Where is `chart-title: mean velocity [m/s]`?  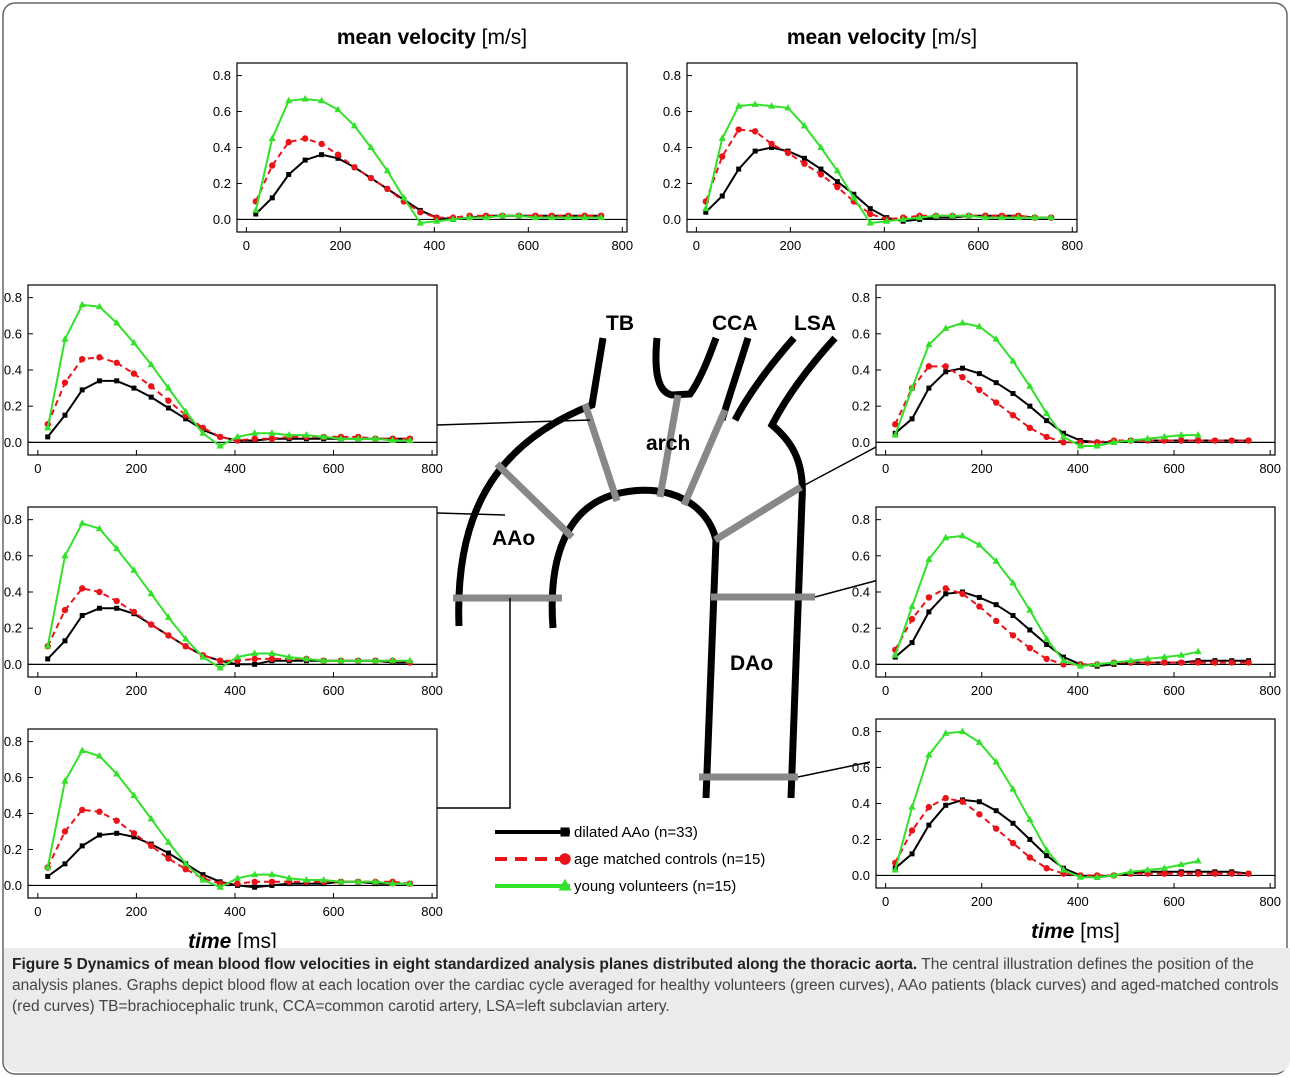
chart-title: mean velocity [m/s] is located at coordinates (882, 37).